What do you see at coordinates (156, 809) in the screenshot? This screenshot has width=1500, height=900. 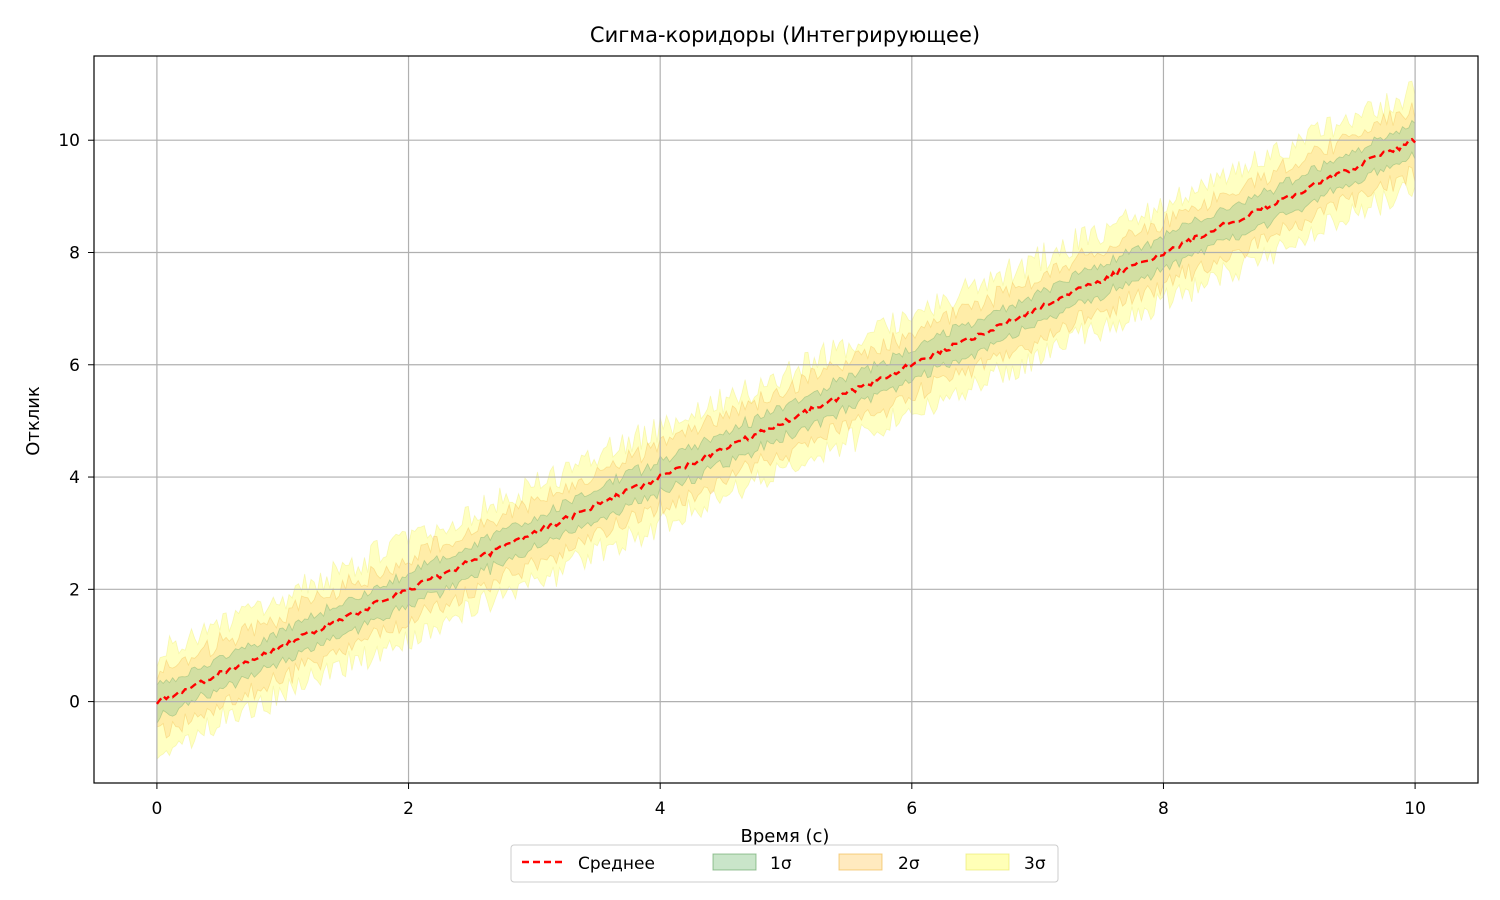 I see `x-tick-label: 0` at bounding box center [156, 809].